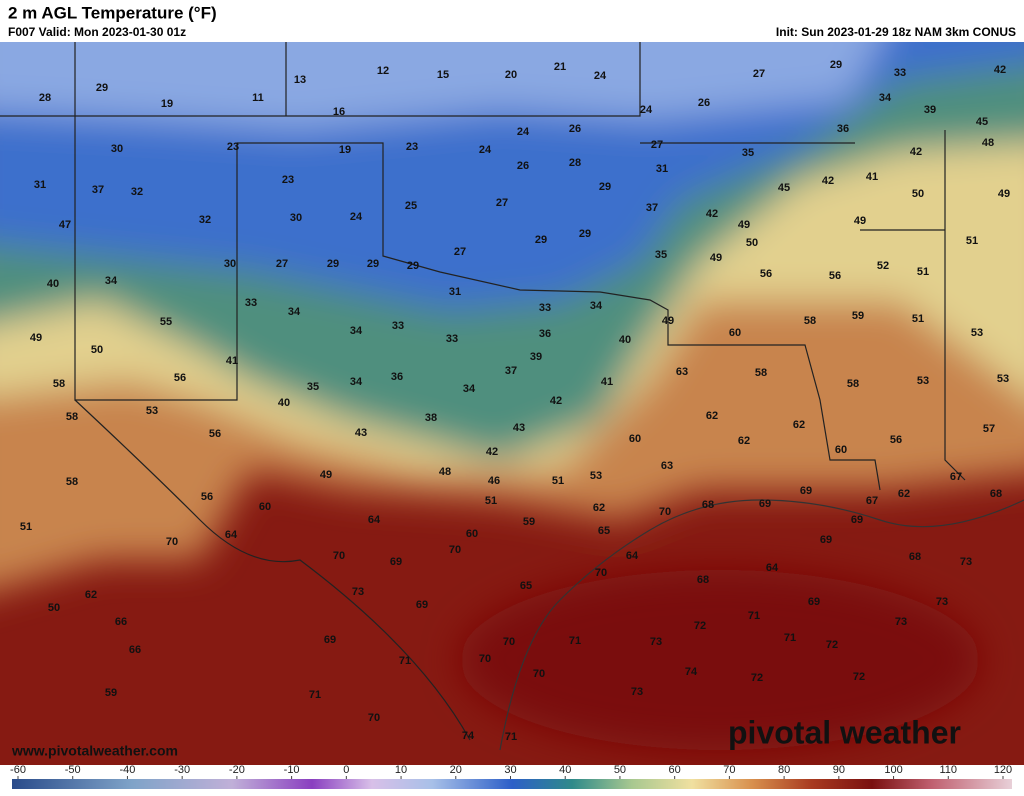 The image size is (1024, 796). Describe the element at coordinates (652, 208) in the screenshot. I see `temperature-label: 37` at that location.